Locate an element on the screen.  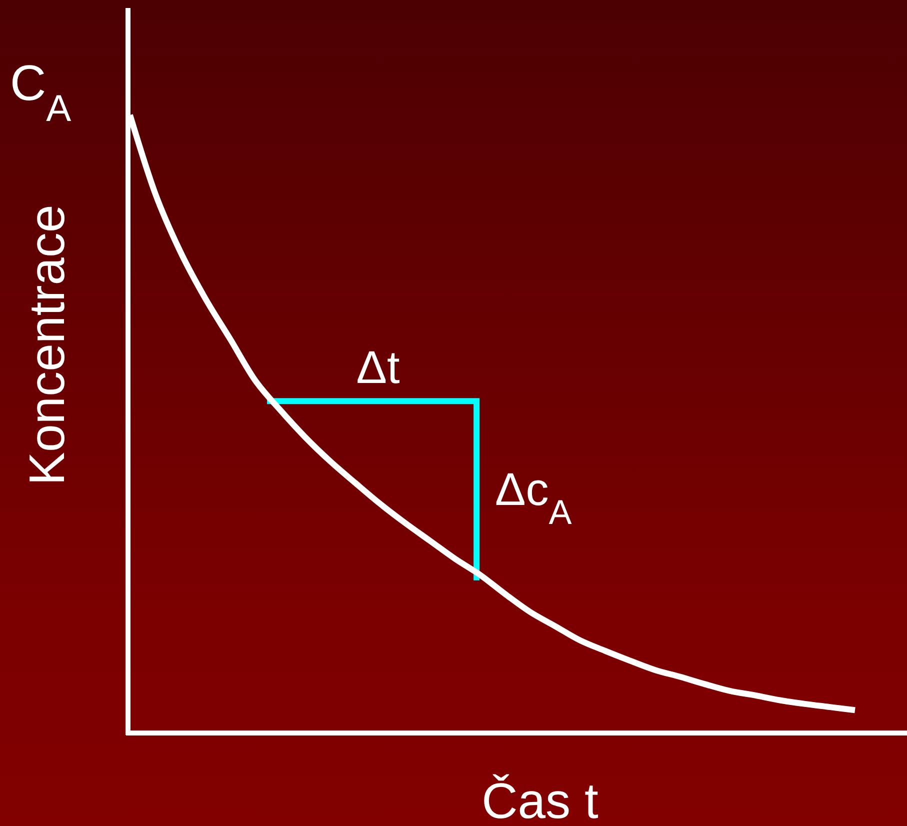
annotation: Δt is located at coordinates (378, 367).